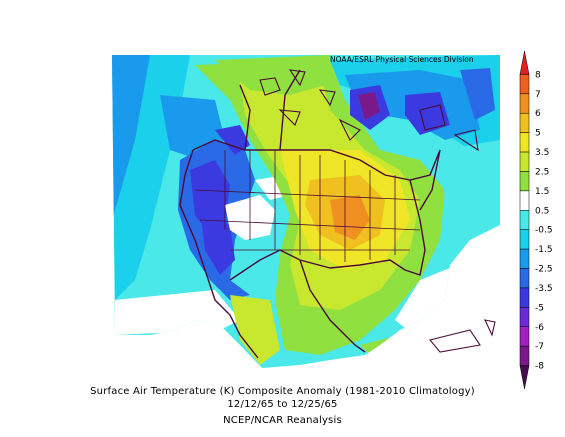  What do you see at coordinates (542, 211) in the screenshot?
I see `colorbar-tick-label: 0.5` at bounding box center [542, 211].